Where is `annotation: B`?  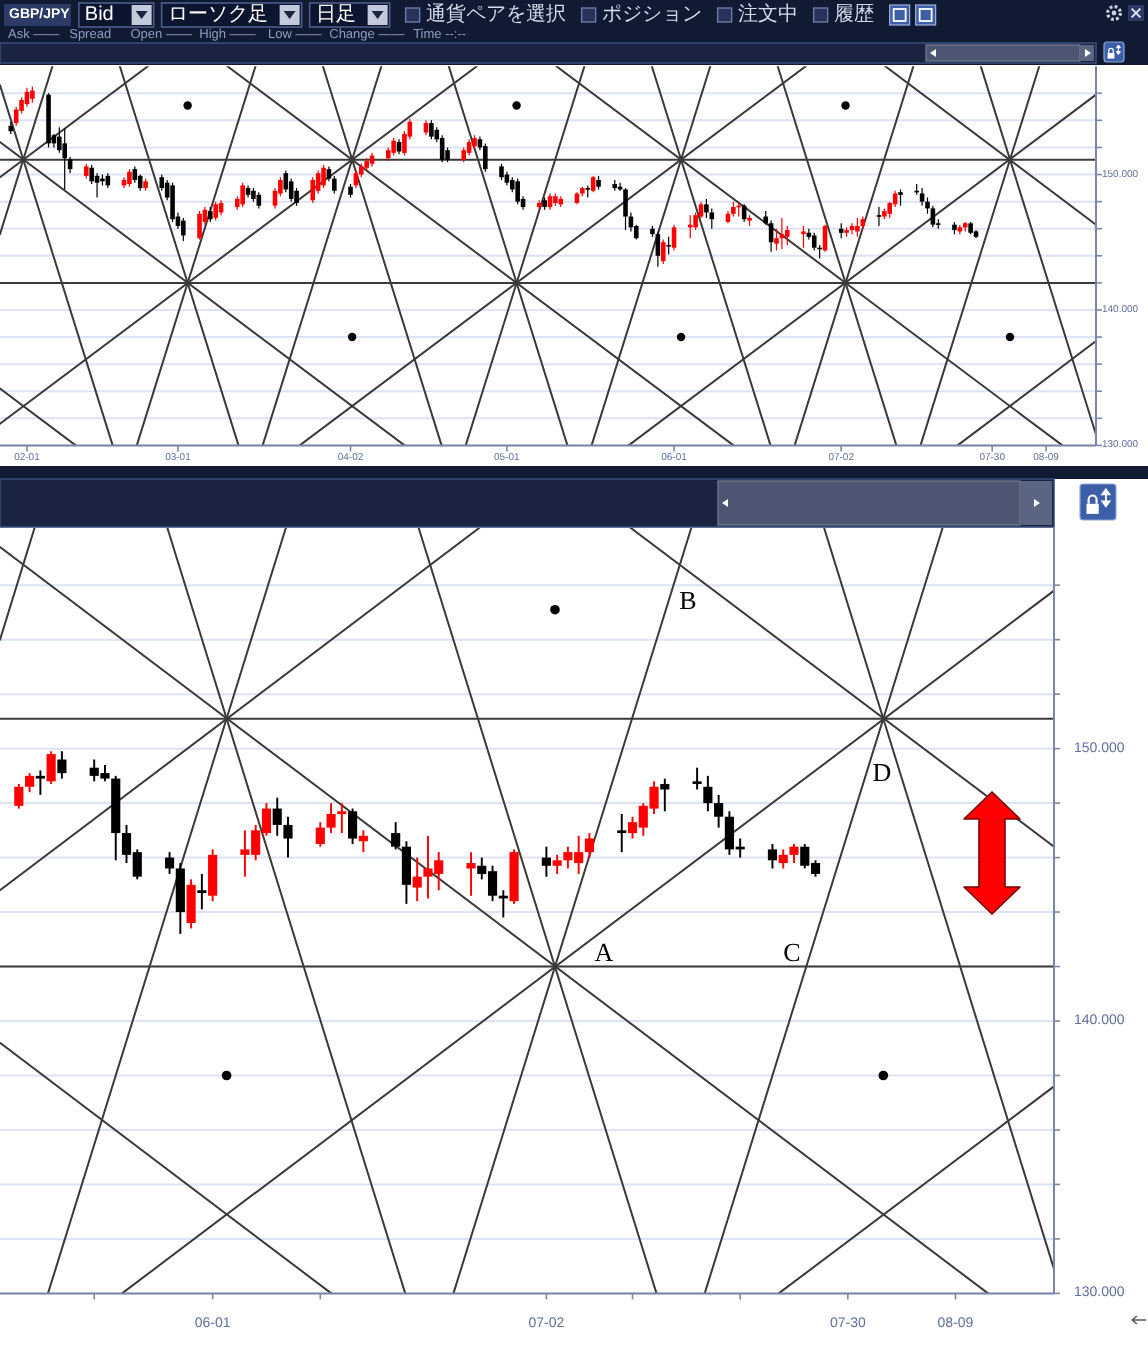
annotation: B is located at coordinates (688, 600).